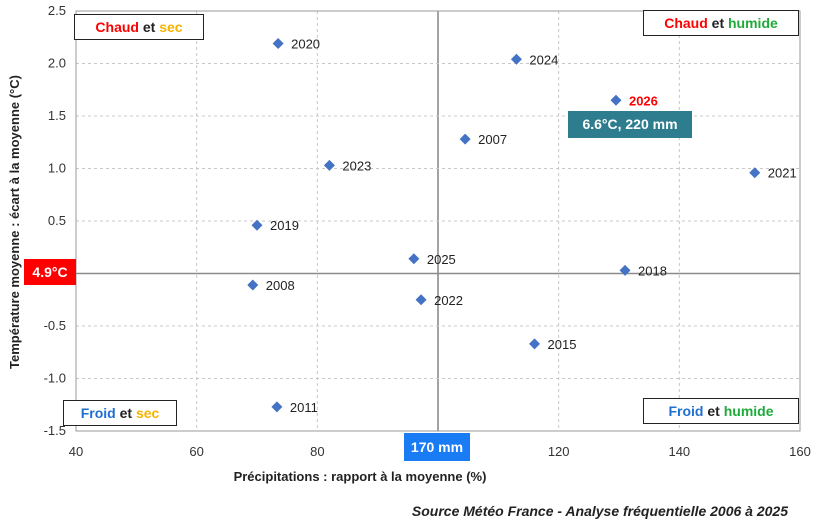  I want to click on quad-bl-word1: Froid, so click(98, 413).